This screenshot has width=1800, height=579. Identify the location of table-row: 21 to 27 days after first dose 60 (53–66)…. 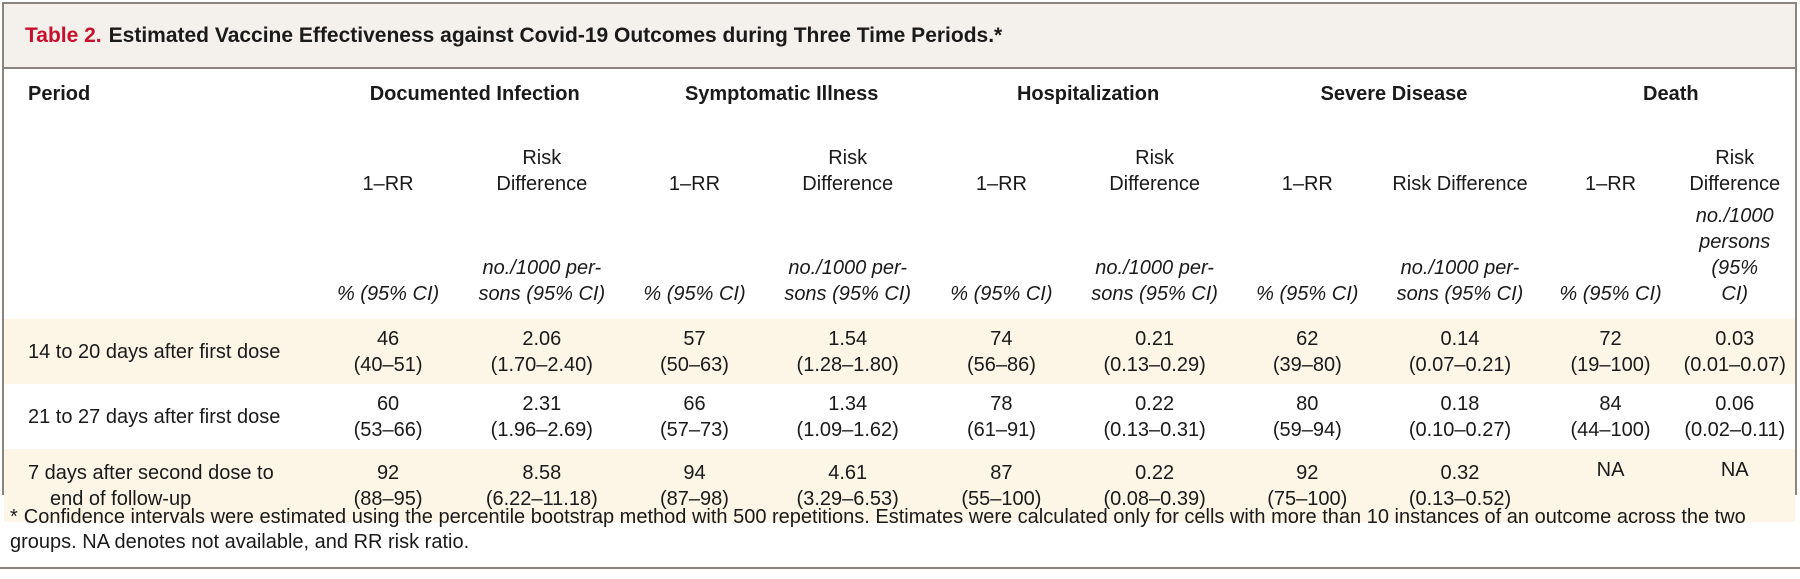
(899, 416).